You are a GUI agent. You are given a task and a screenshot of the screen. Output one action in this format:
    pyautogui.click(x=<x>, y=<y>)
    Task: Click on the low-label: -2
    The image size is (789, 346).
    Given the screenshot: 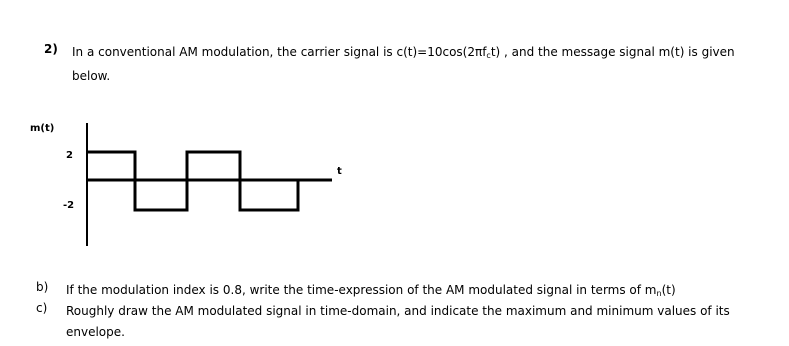 What is the action you would take?
    pyautogui.click(x=68, y=205)
    